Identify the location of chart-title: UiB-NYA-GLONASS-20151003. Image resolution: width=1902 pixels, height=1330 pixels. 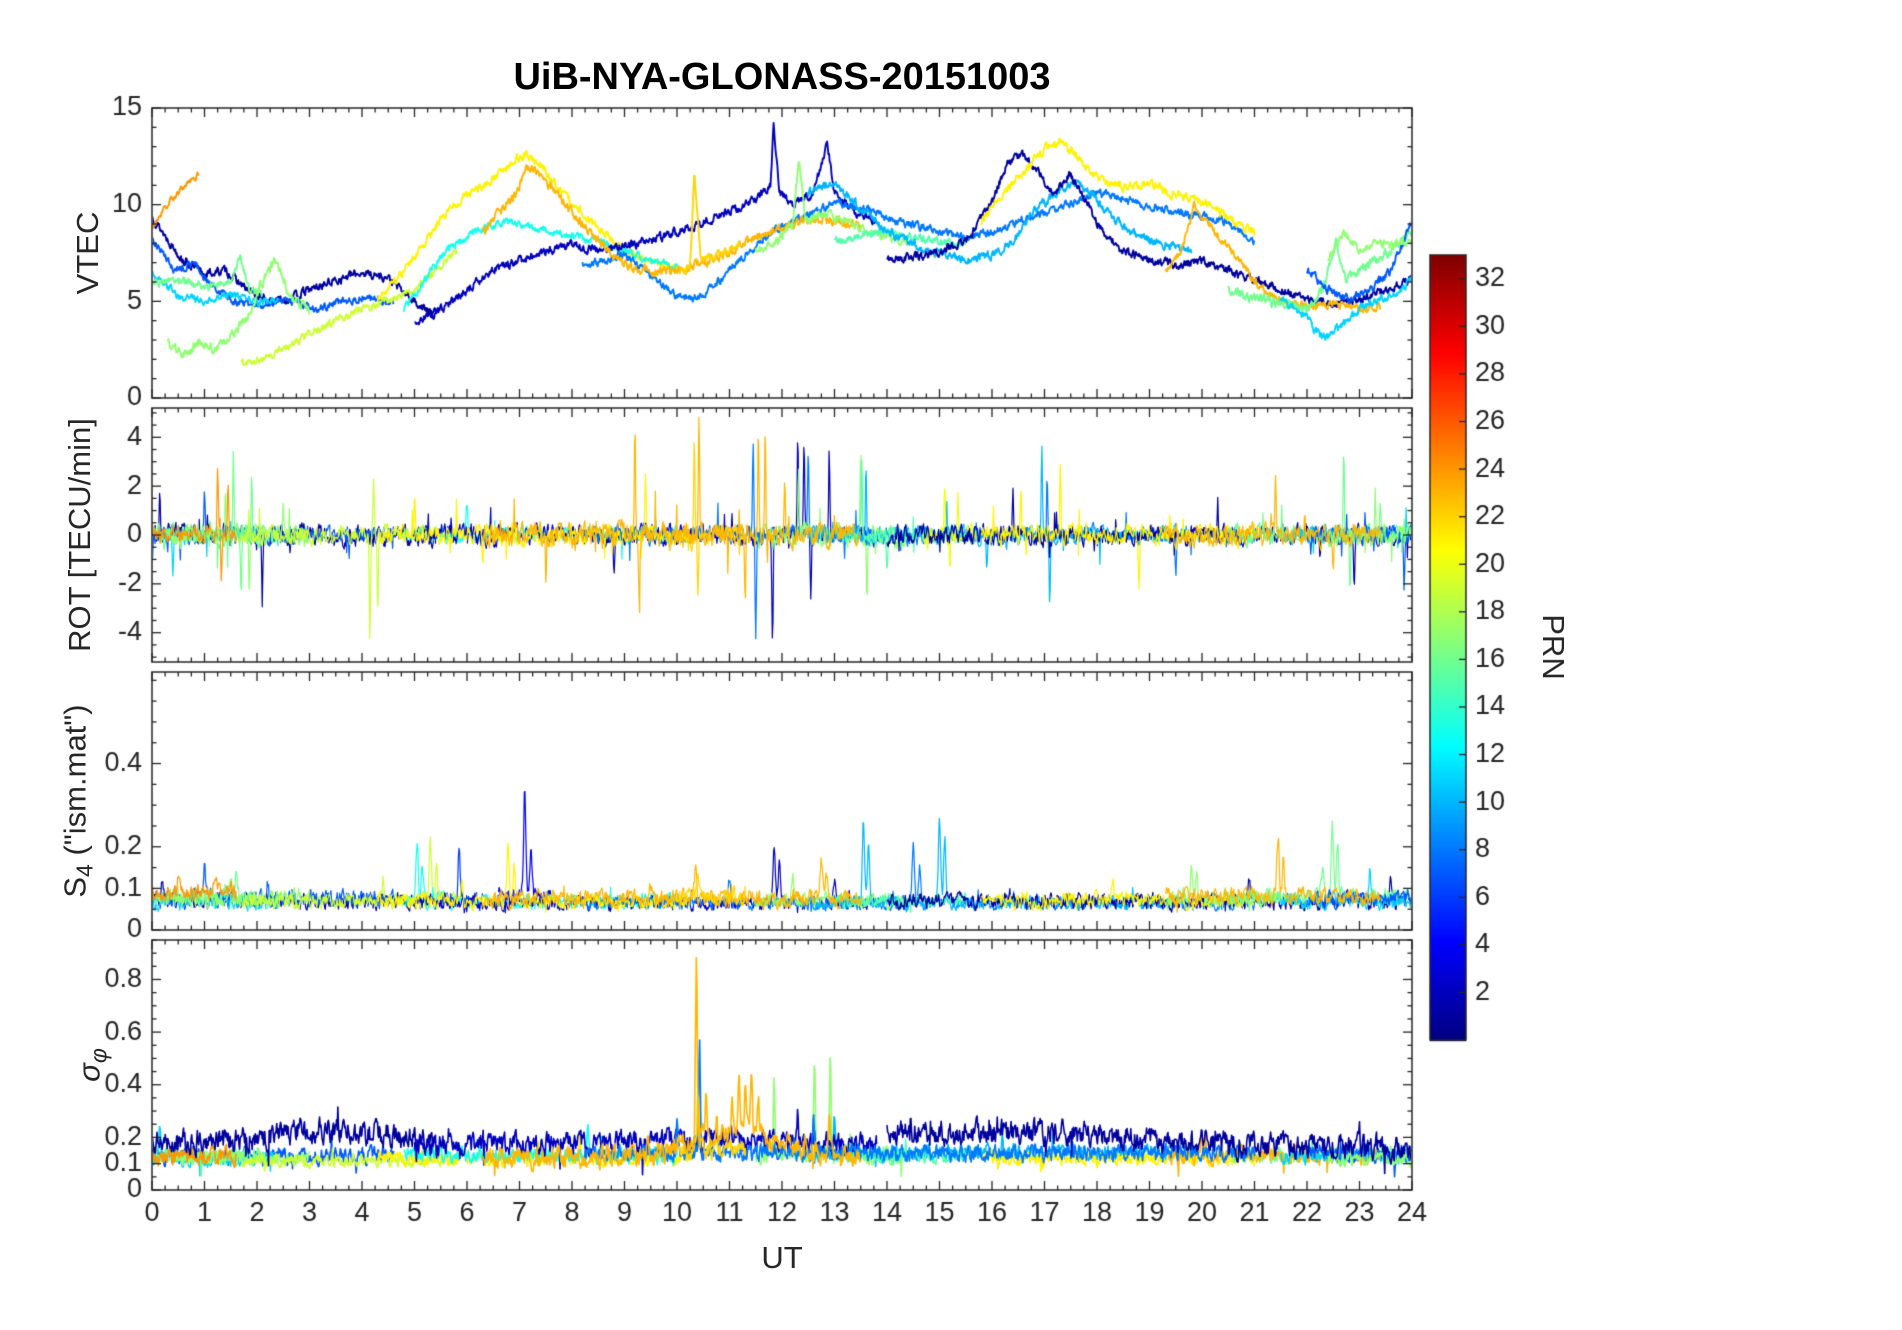
(782, 77).